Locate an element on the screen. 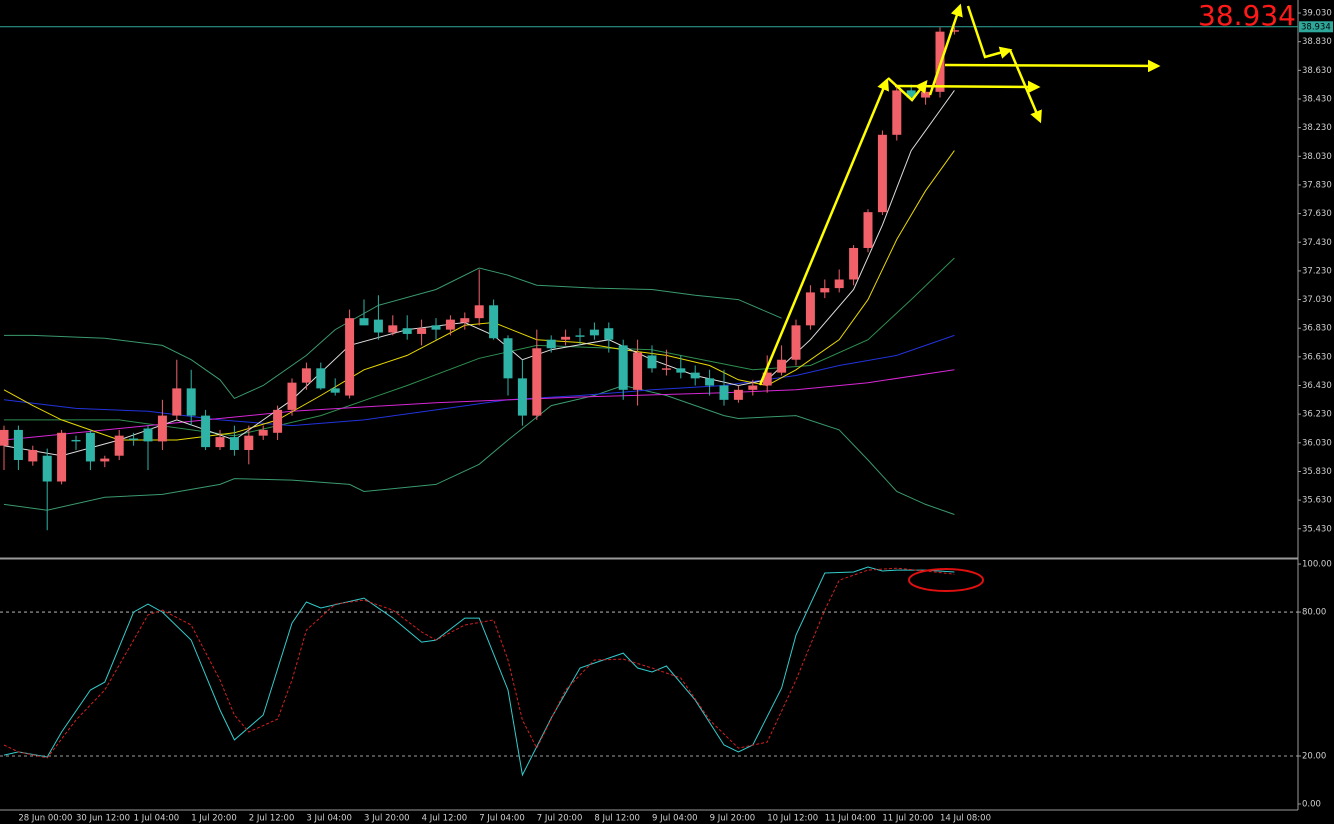 This screenshot has height=824, width=1334. y-tick-label: 36.830 is located at coordinates (1317, 329).